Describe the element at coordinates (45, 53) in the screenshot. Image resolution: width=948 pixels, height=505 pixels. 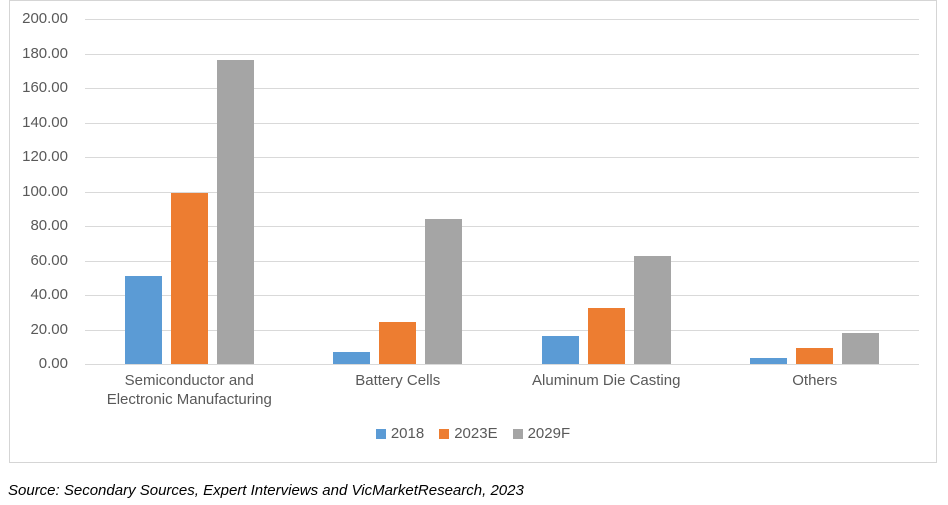
I see `y-tick-label: 180.00` at that location.